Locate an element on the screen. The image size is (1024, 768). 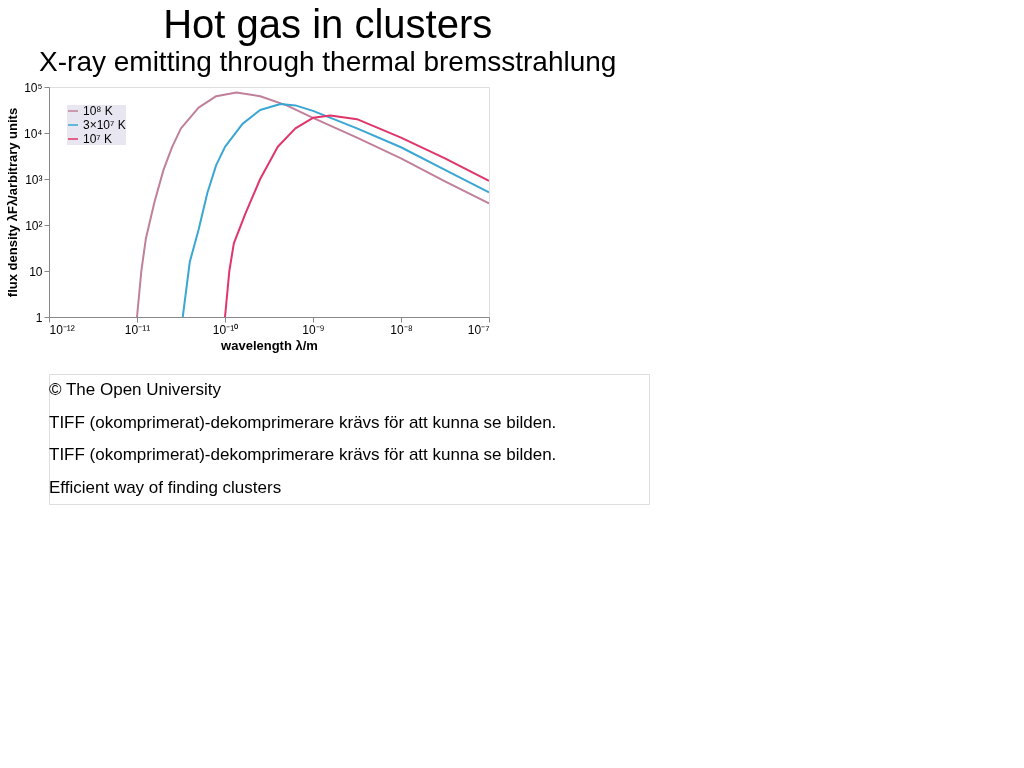
y-axis-title: flux density λFλ/arbitrary units is located at coordinates (12, 202).